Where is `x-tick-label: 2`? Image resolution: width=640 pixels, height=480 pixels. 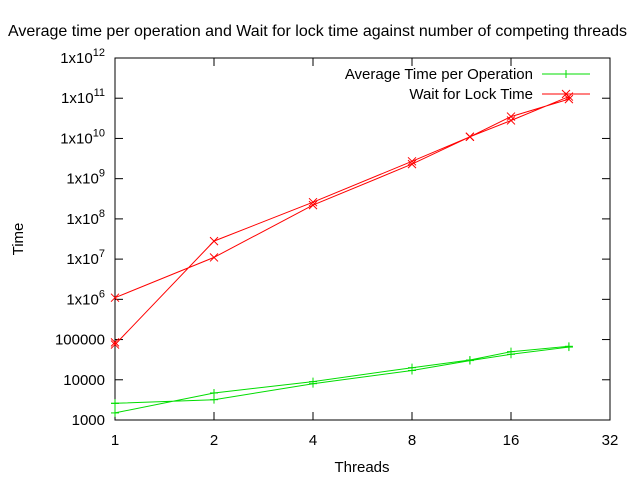 x-tick-label: 2 is located at coordinates (214, 440).